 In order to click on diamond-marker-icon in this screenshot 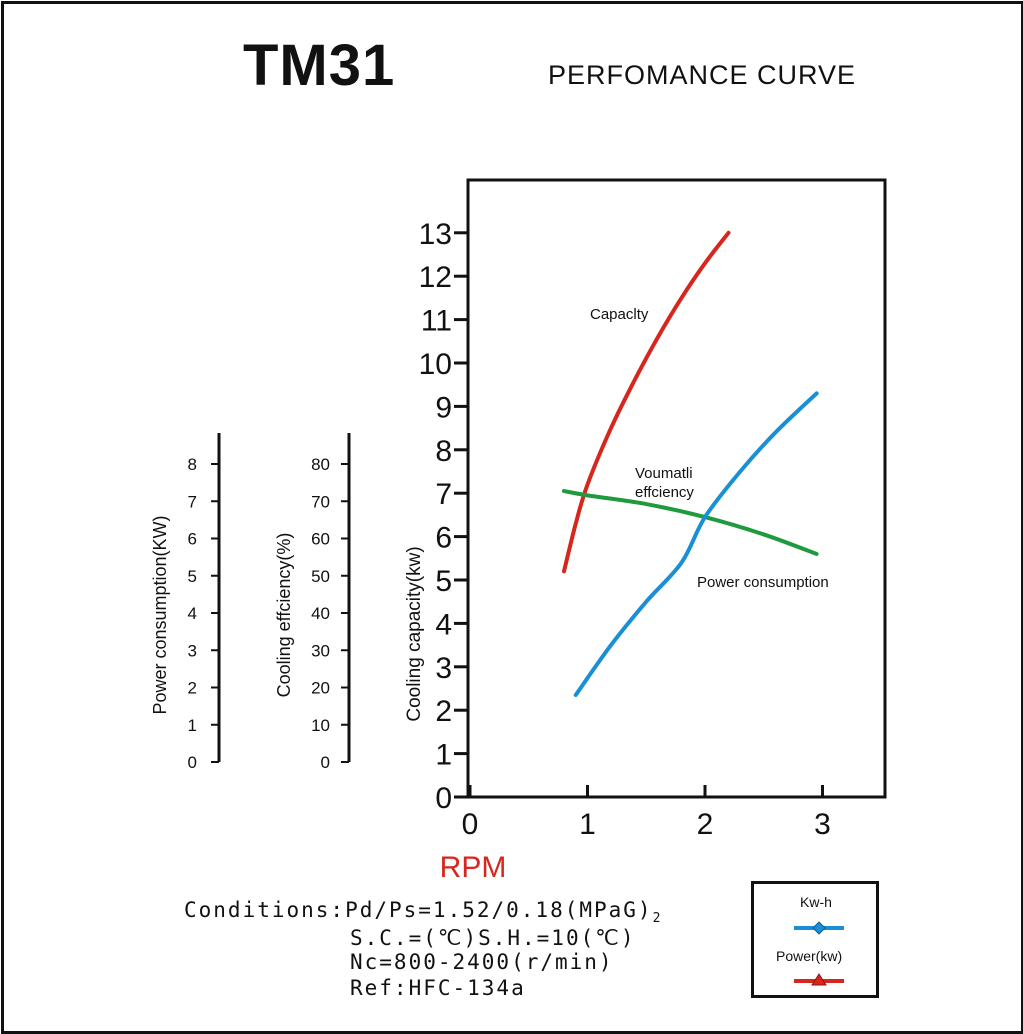, I will do `click(819, 928)`.